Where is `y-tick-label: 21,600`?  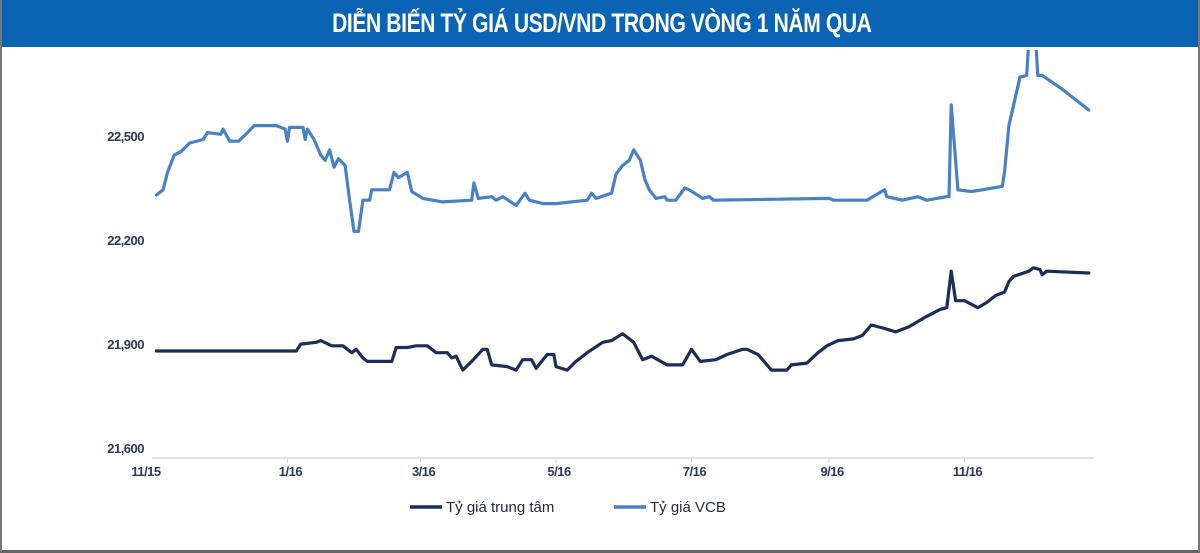
y-tick-label: 21,600 is located at coordinates (125, 448).